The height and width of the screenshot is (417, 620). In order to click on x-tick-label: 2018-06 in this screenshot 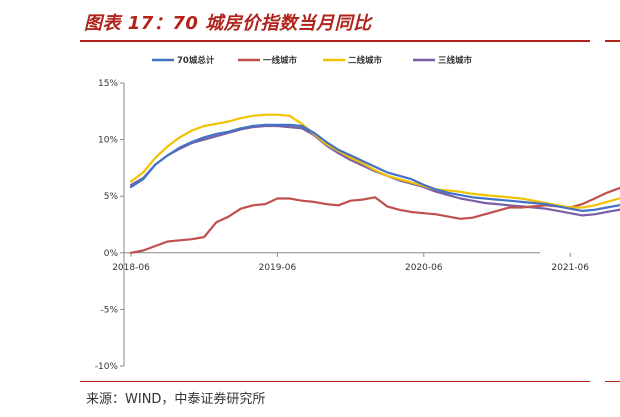, I will do `click(131, 268)`.